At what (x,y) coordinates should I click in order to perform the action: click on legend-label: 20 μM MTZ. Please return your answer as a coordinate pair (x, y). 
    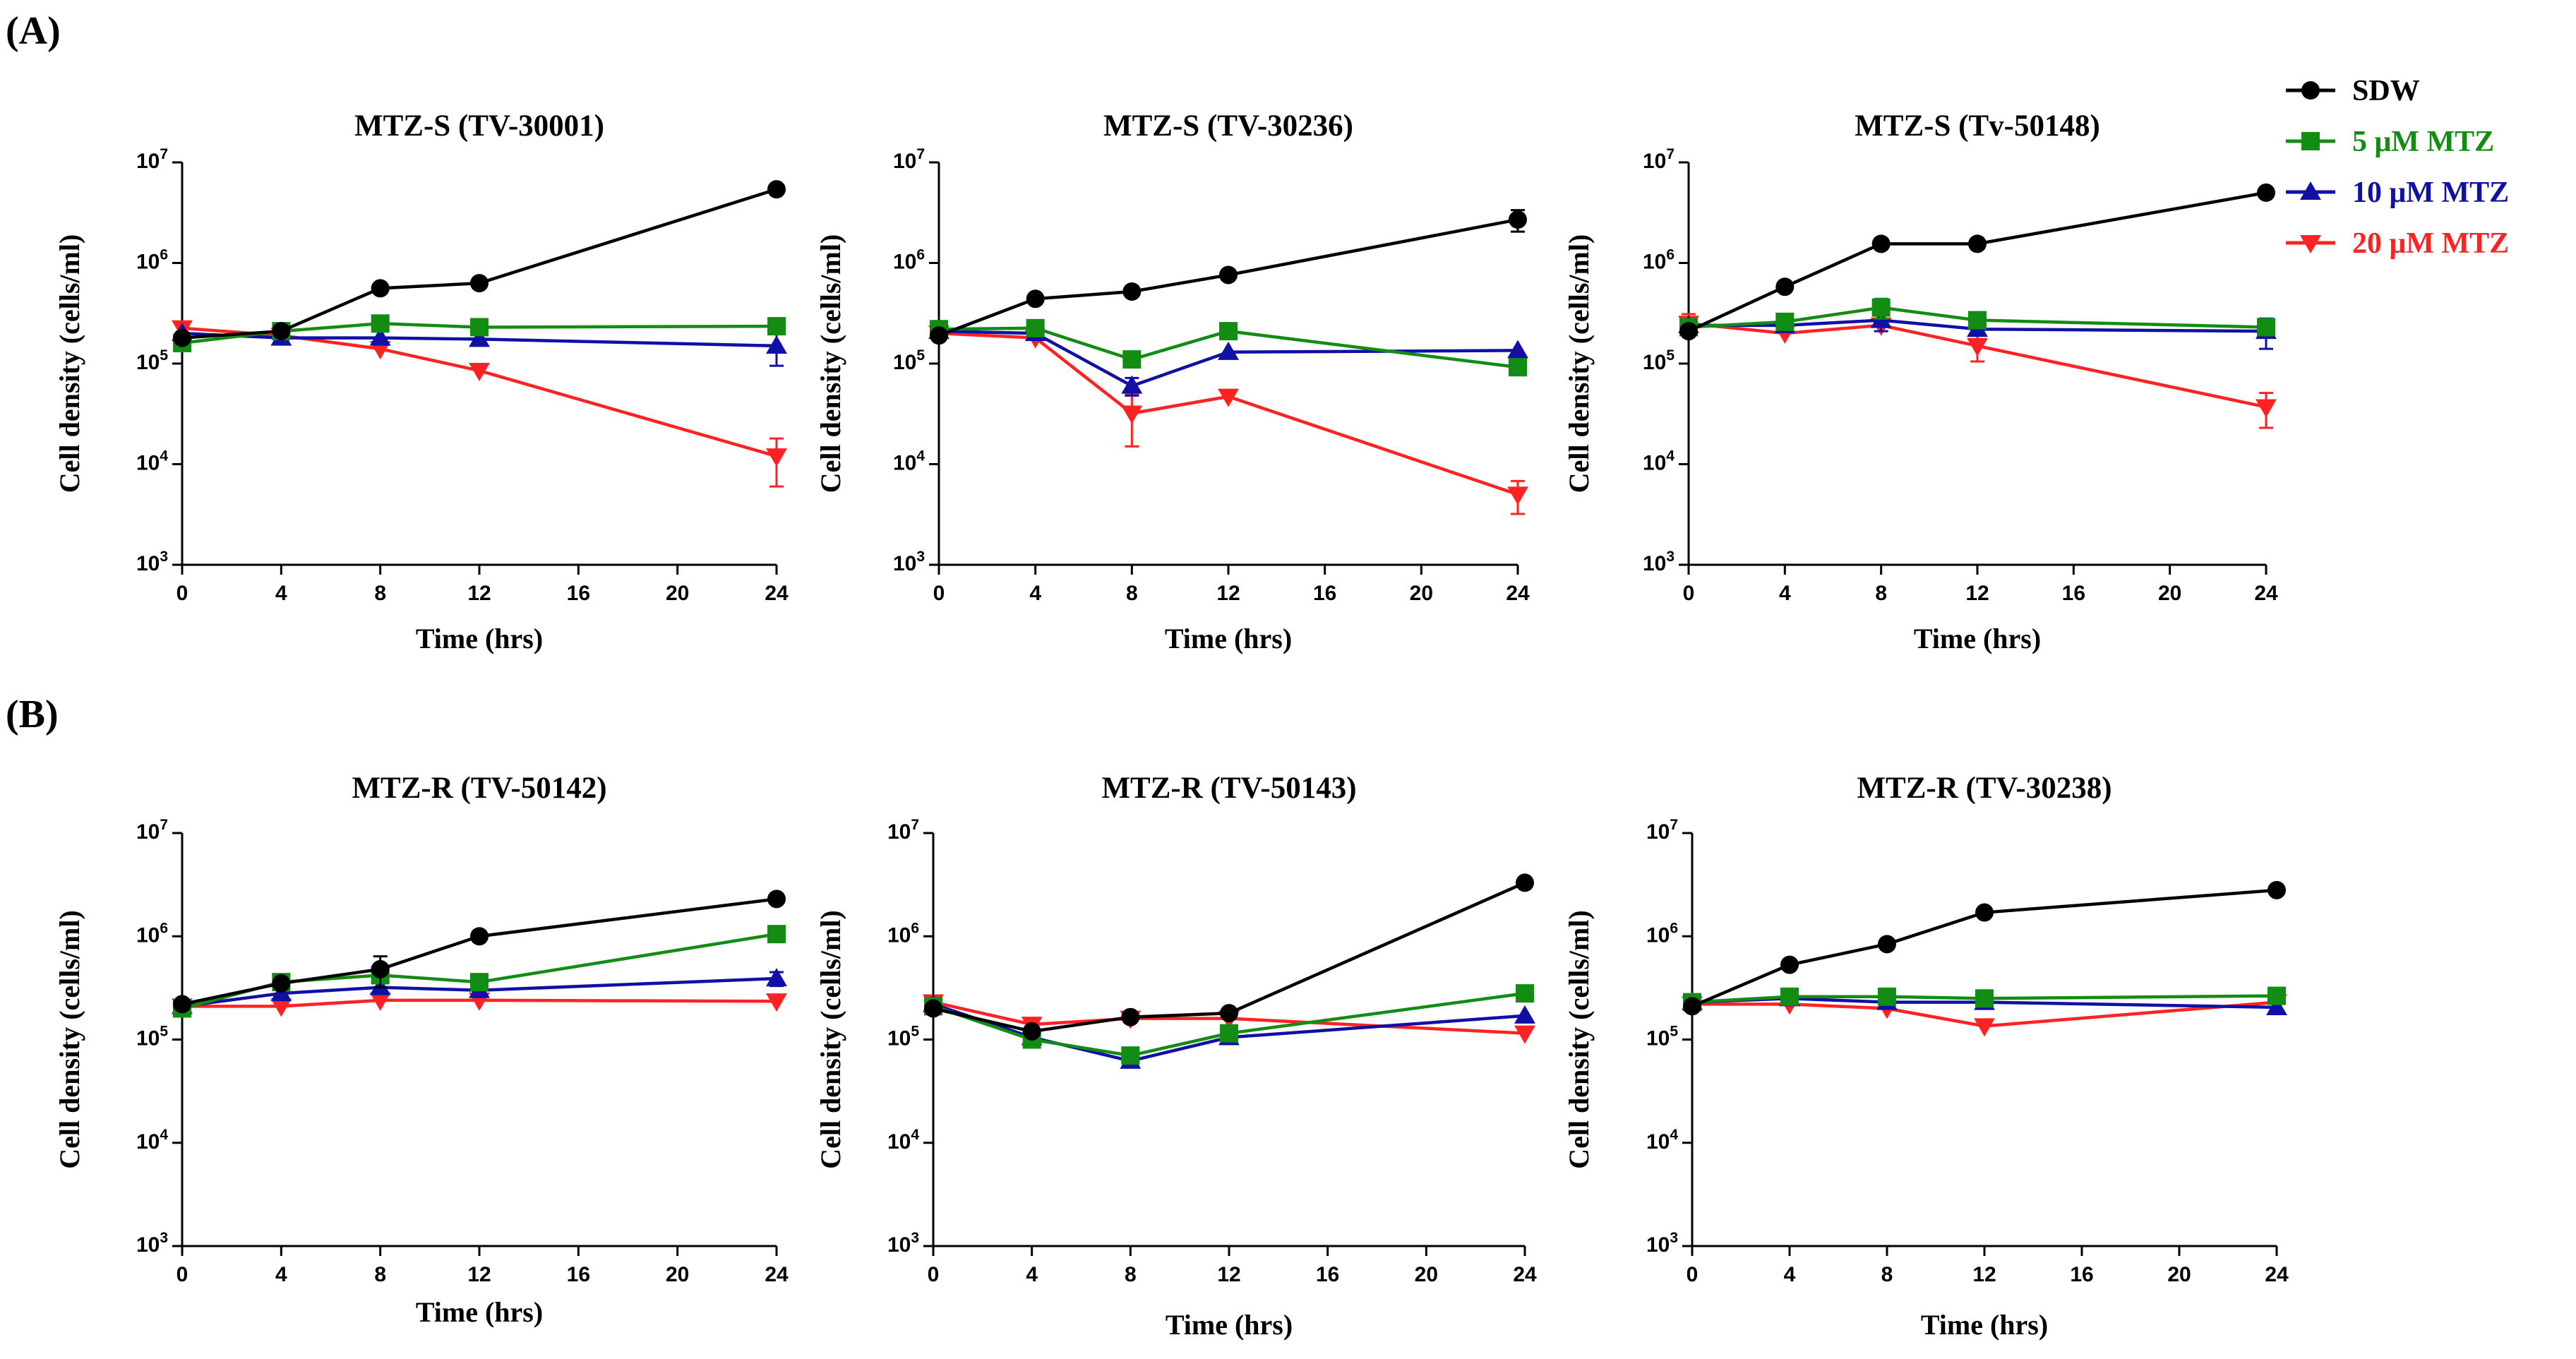
    Looking at the image, I should click on (2430, 243).